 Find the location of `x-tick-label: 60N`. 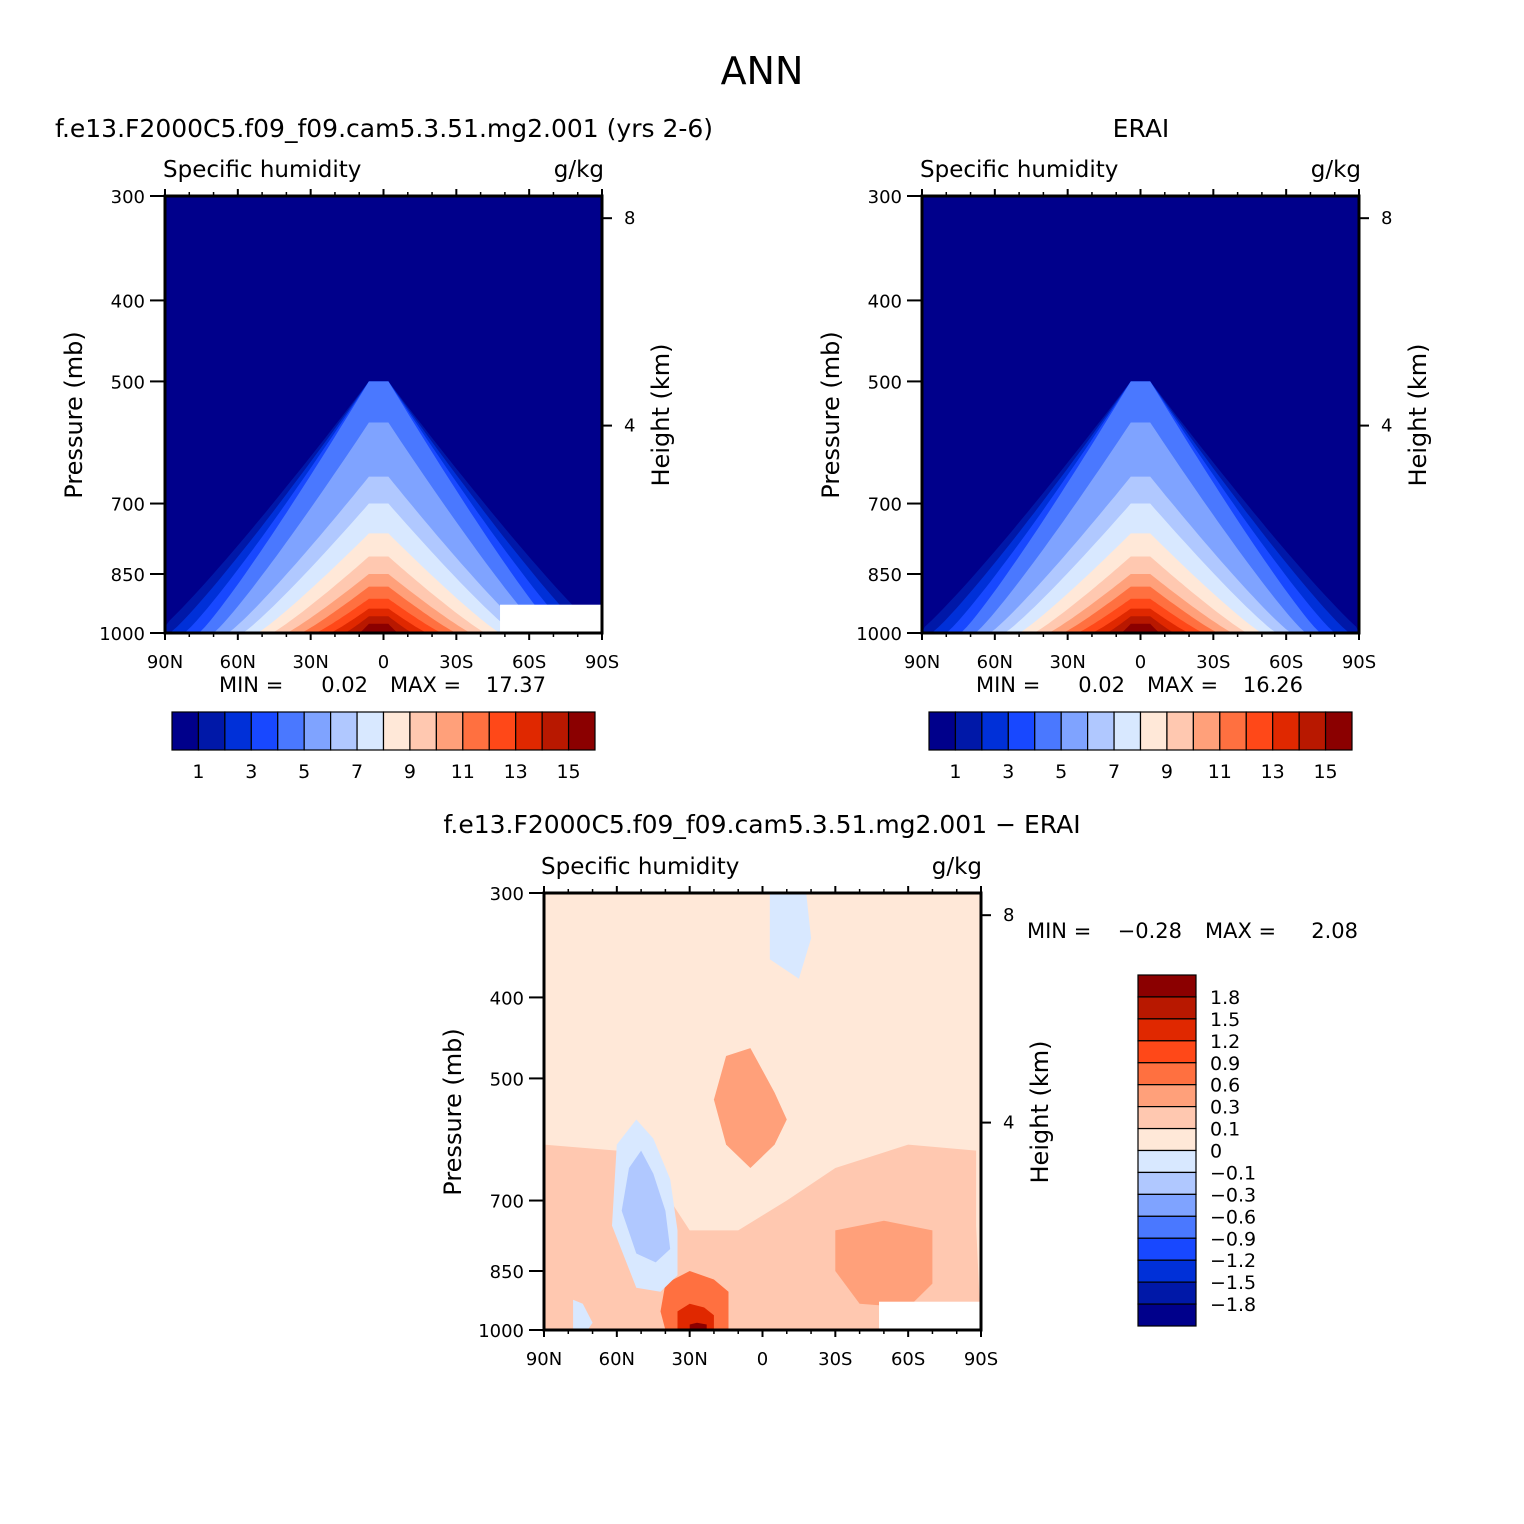

x-tick-label: 60N is located at coordinates (995, 662).